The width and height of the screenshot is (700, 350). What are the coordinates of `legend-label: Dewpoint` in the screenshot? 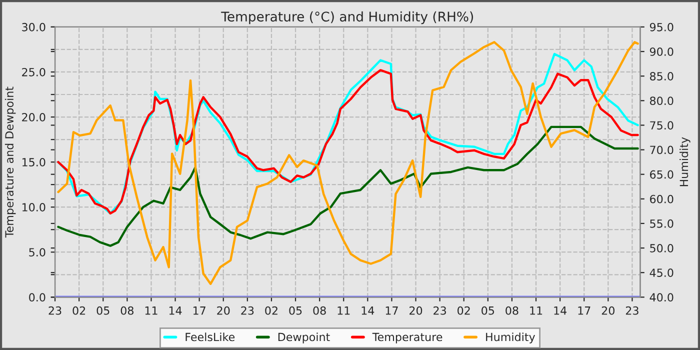 It's located at (304, 338).